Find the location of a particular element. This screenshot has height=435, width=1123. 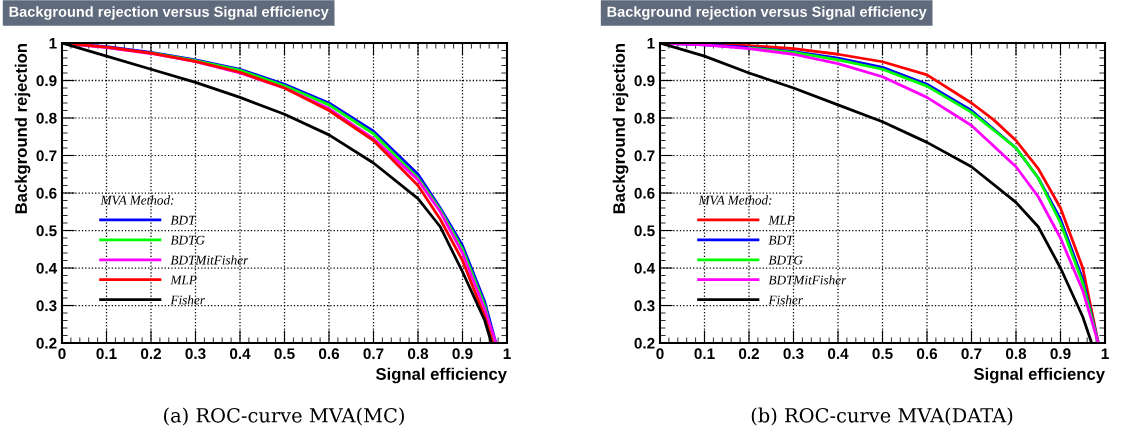

text: (b) ROC-curve MVA(DATA) is located at coordinates (882, 416).